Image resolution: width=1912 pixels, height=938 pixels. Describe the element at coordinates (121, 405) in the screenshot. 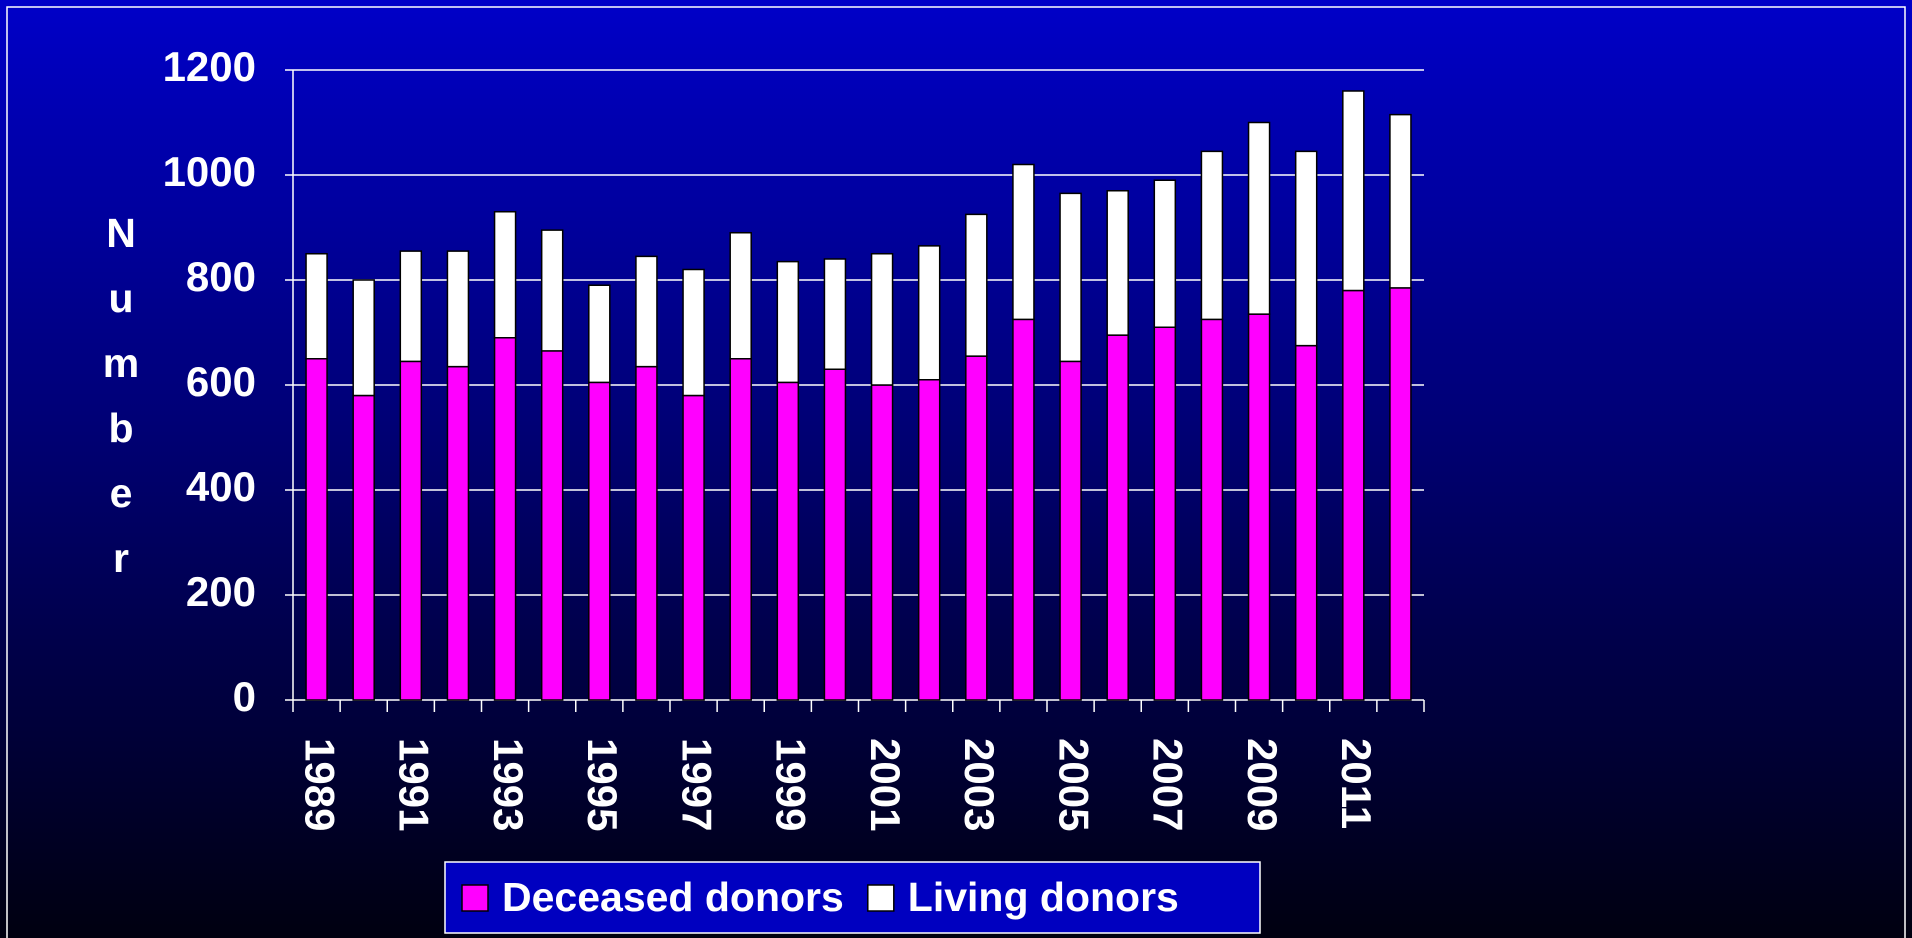

I see `y-axis-label: Number` at that location.